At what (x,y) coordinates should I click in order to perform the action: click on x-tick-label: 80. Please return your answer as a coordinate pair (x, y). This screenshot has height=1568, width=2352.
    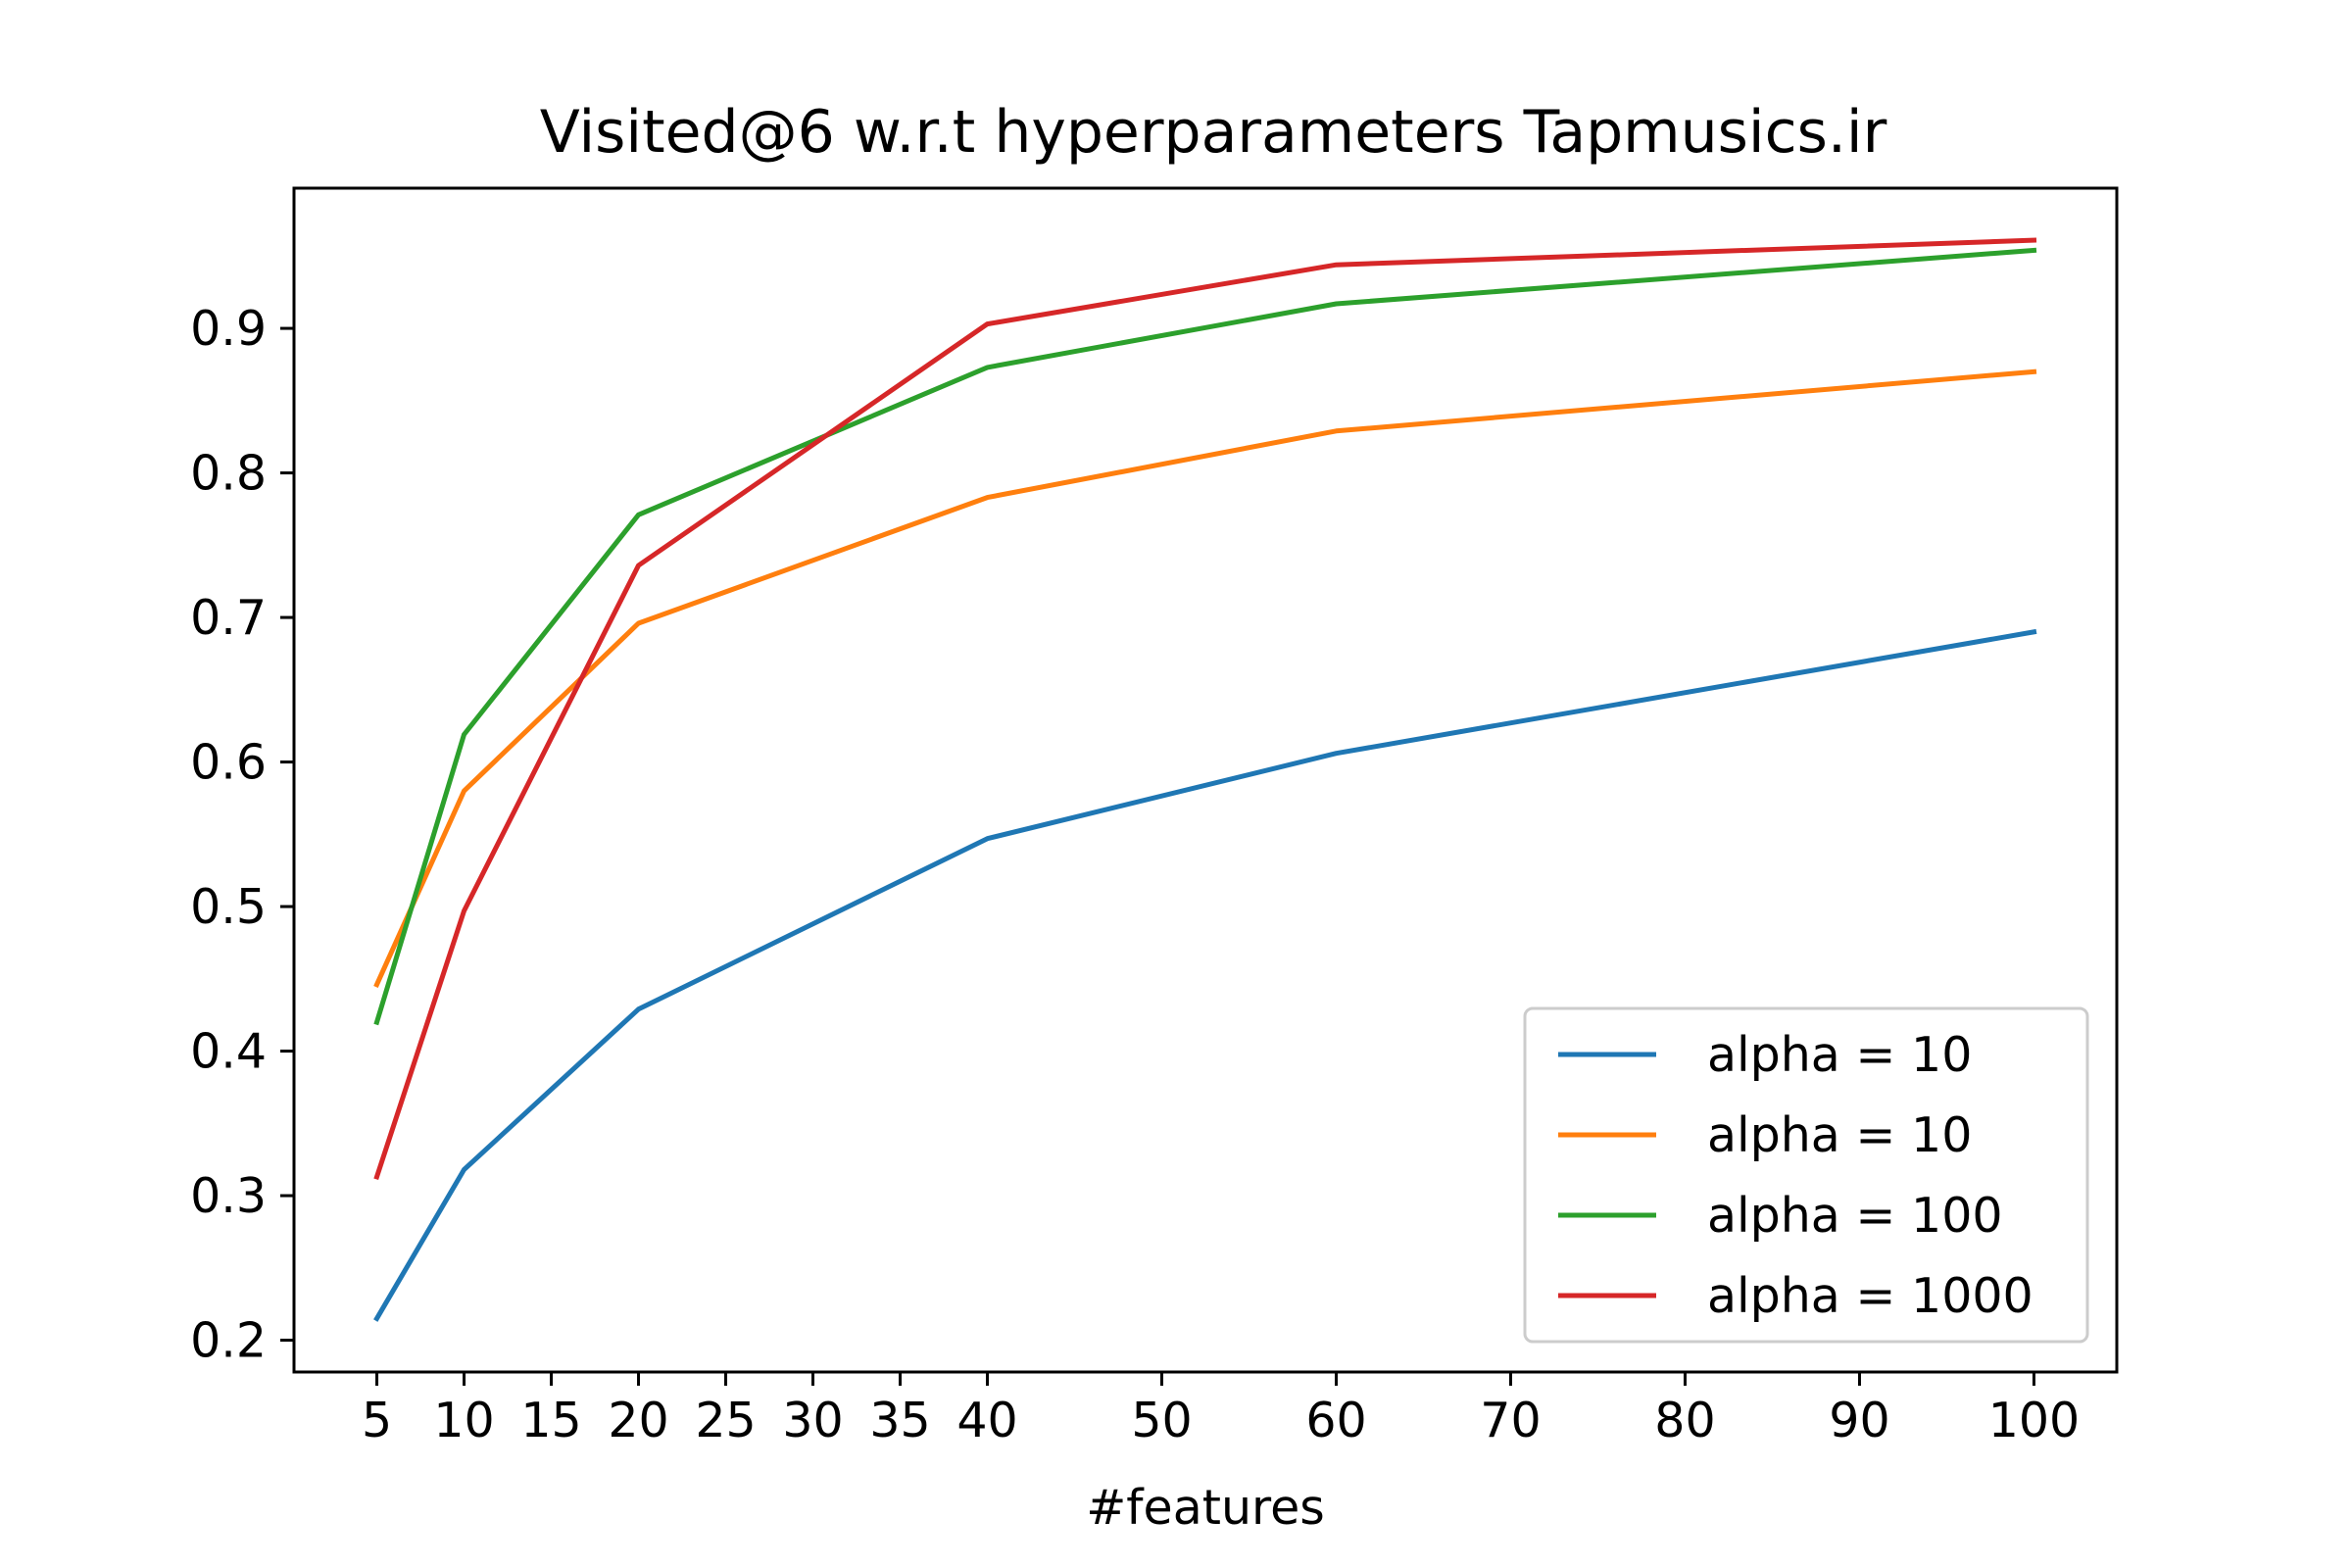
    Looking at the image, I should click on (1684, 1420).